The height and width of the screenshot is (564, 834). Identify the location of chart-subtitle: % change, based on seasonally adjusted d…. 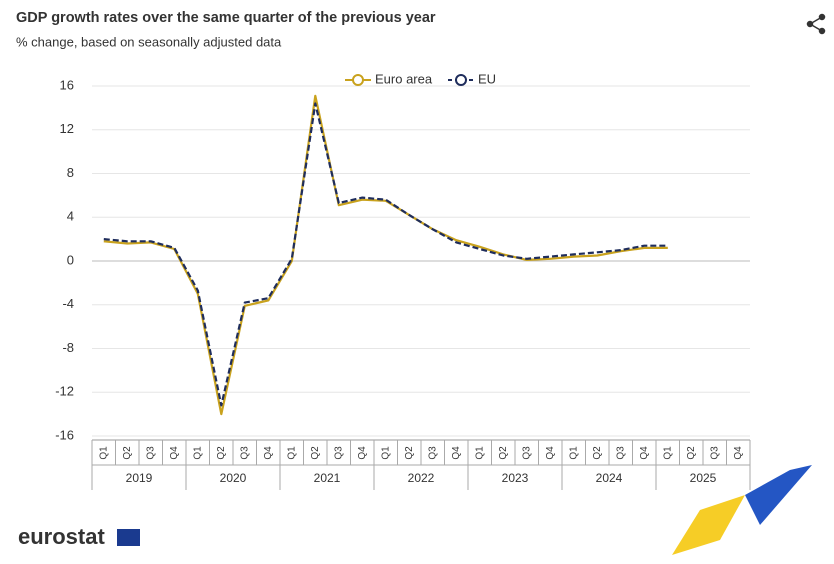
(149, 41).